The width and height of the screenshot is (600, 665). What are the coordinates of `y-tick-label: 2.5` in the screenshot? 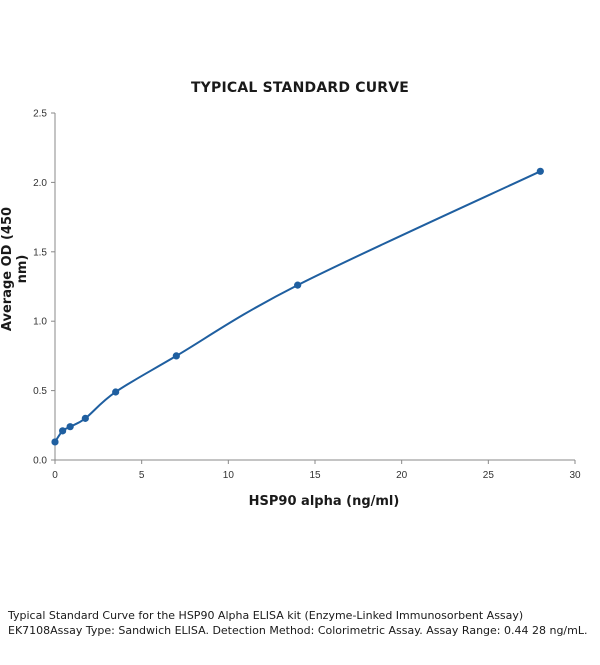 It's located at (40, 114).